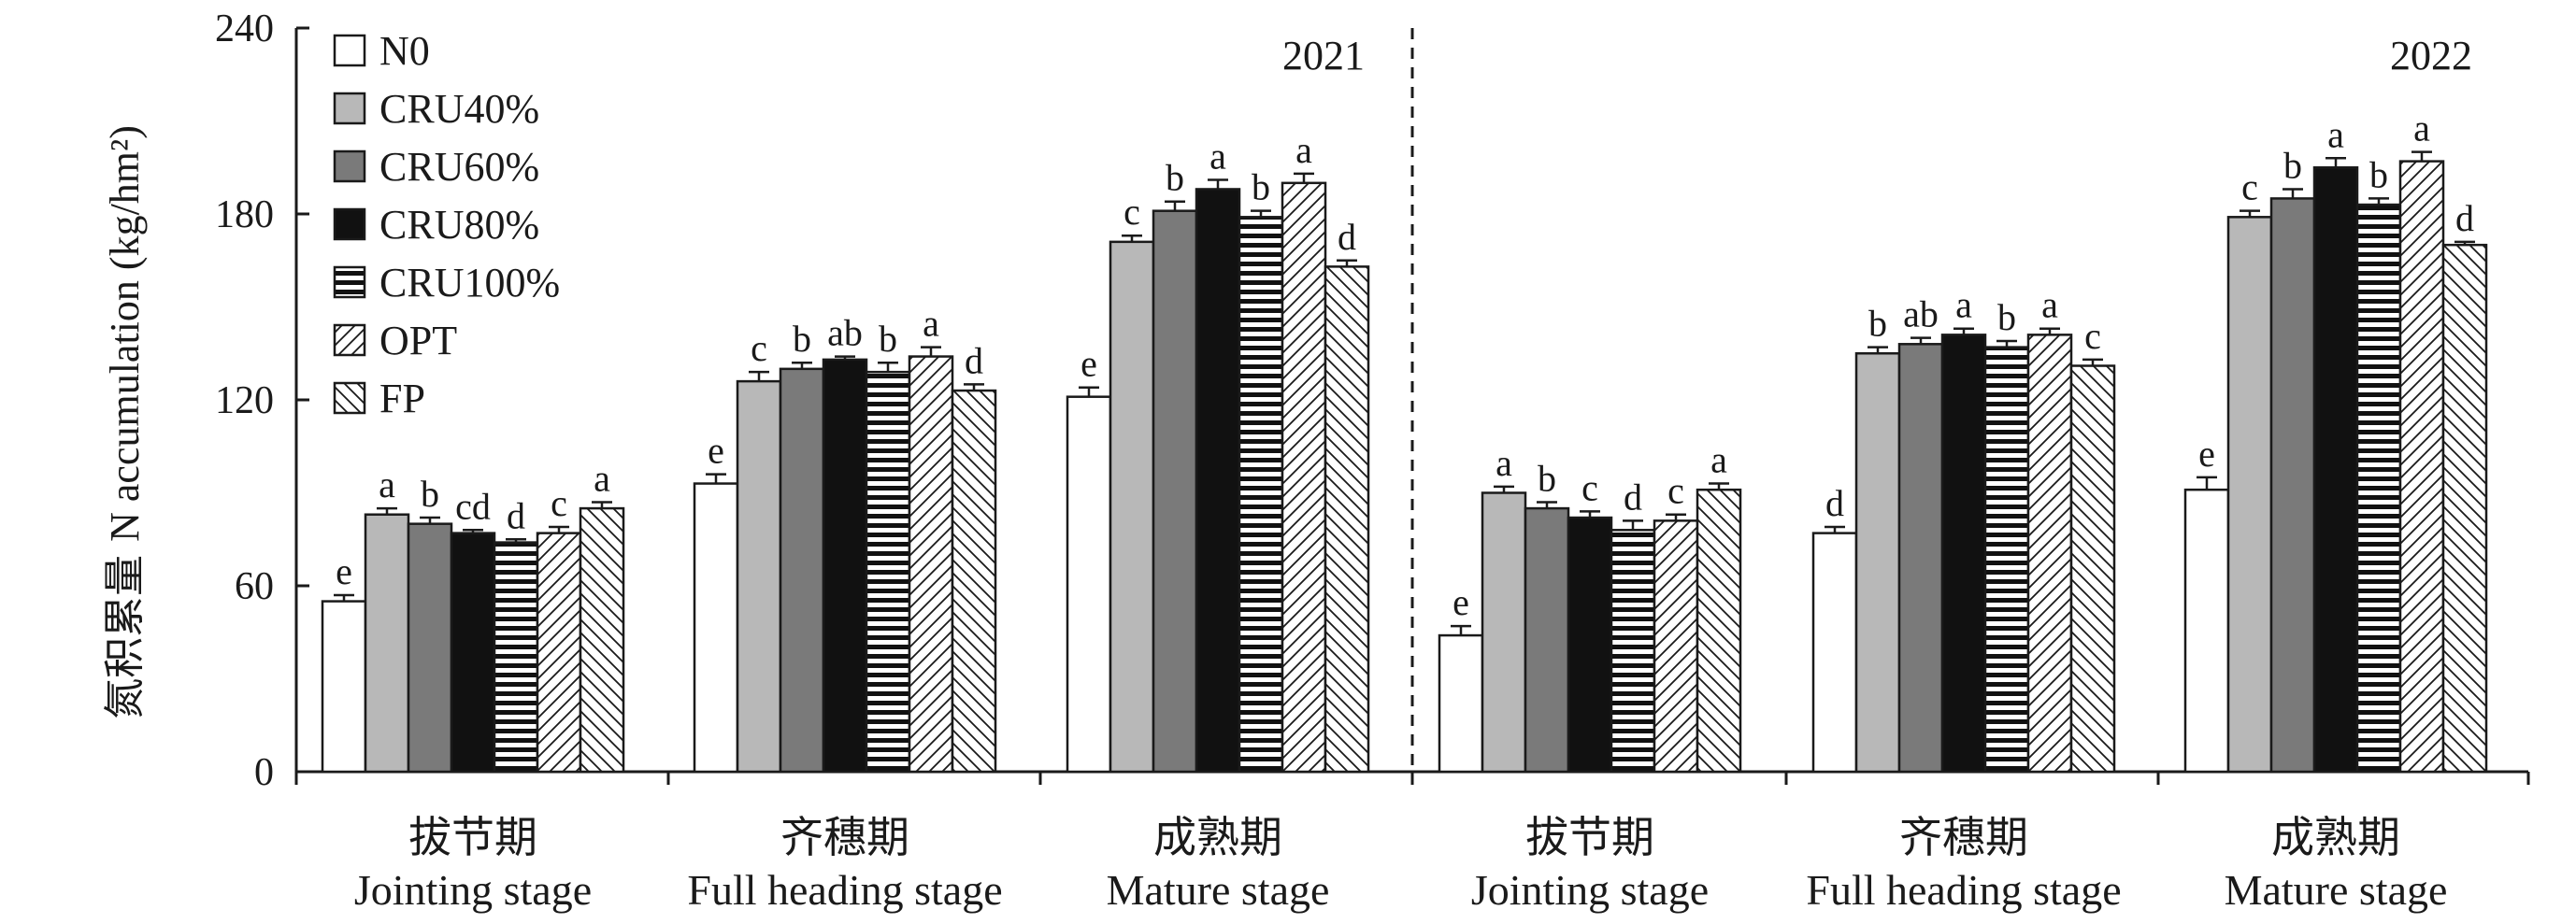 The image size is (2576, 924). I want to click on legend-label: CRU40%, so click(459, 109).